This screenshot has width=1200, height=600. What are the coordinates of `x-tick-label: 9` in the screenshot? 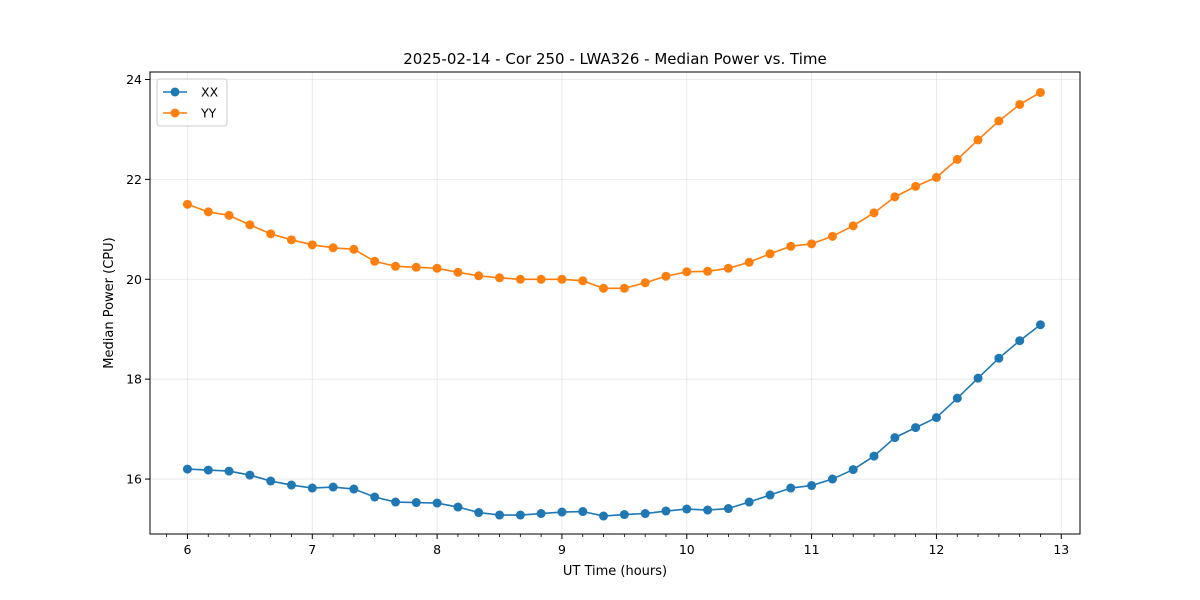 It's located at (562, 549).